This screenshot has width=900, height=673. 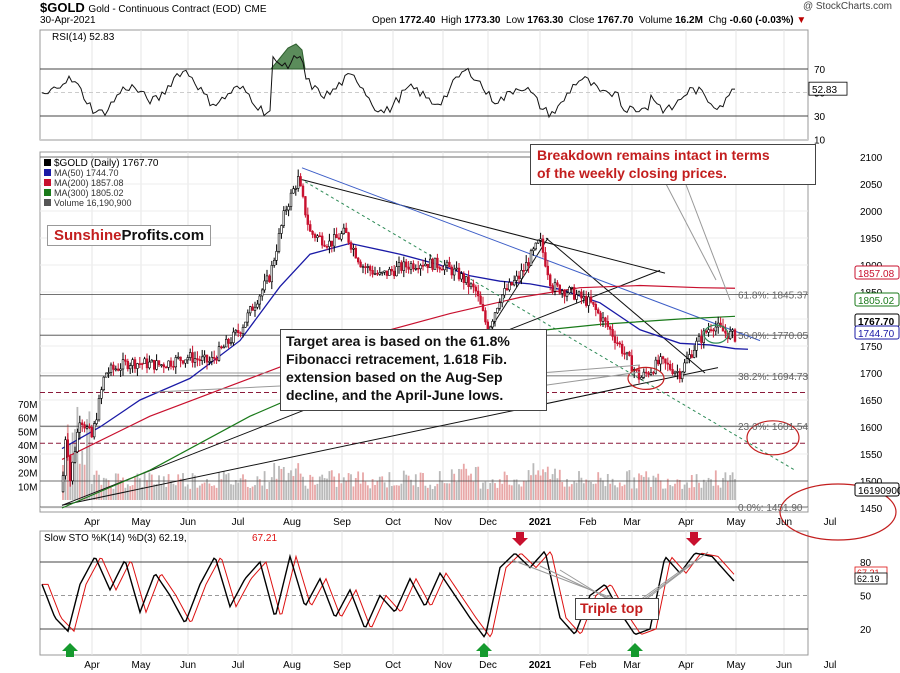 I want to click on legend-entry: MA(200) 1857.08, so click(x=89, y=183).